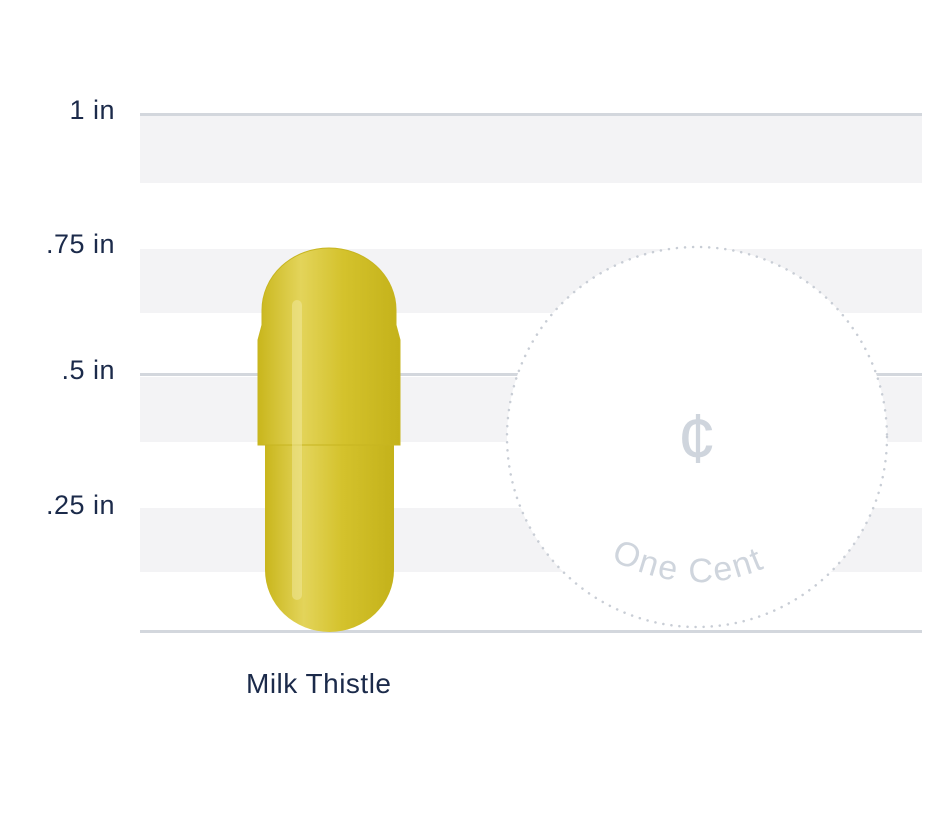  What do you see at coordinates (329, 536) in the screenshot?
I see `capsule-body` at bounding box center [329, 536].